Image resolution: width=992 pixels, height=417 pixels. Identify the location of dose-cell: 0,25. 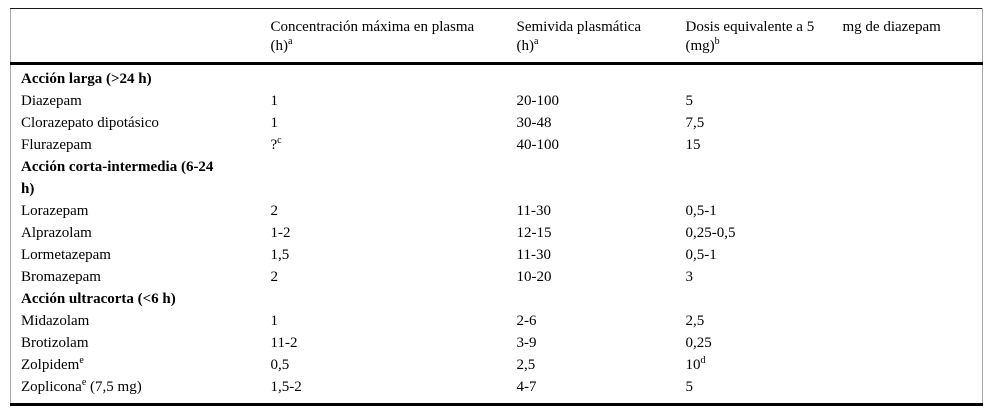
(764, 343).